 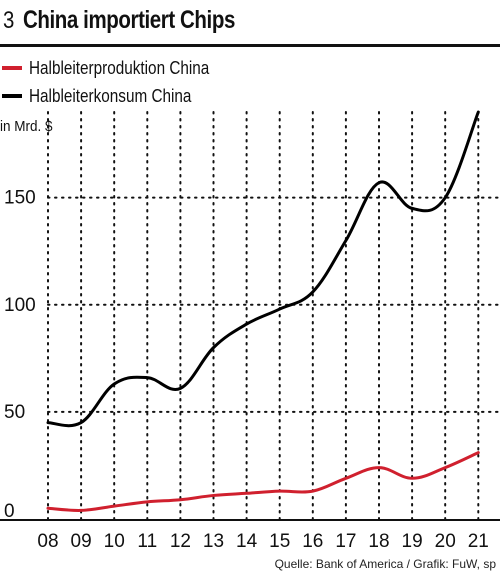 I want to click on title-rule, so click(x=250, y=45).